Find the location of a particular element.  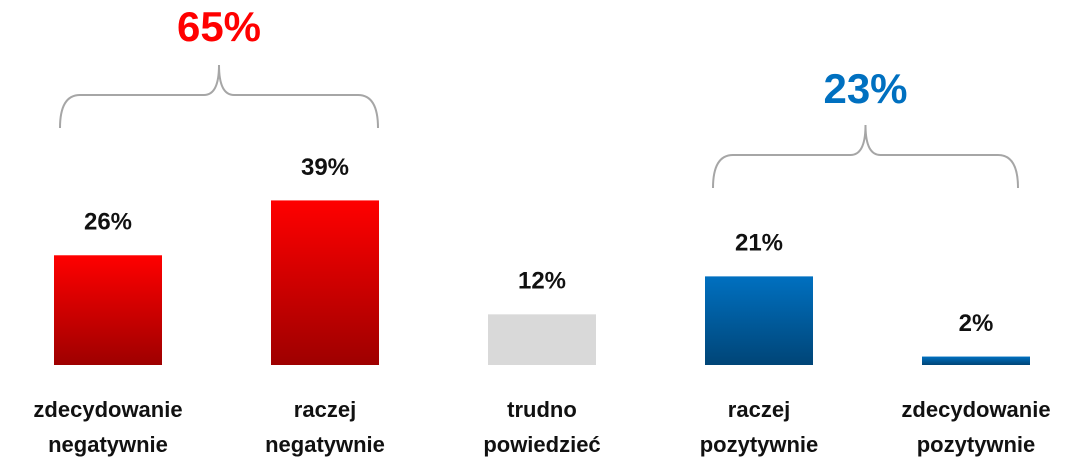

category-label: raczej negatywnie is located at coordinates (325, 427).